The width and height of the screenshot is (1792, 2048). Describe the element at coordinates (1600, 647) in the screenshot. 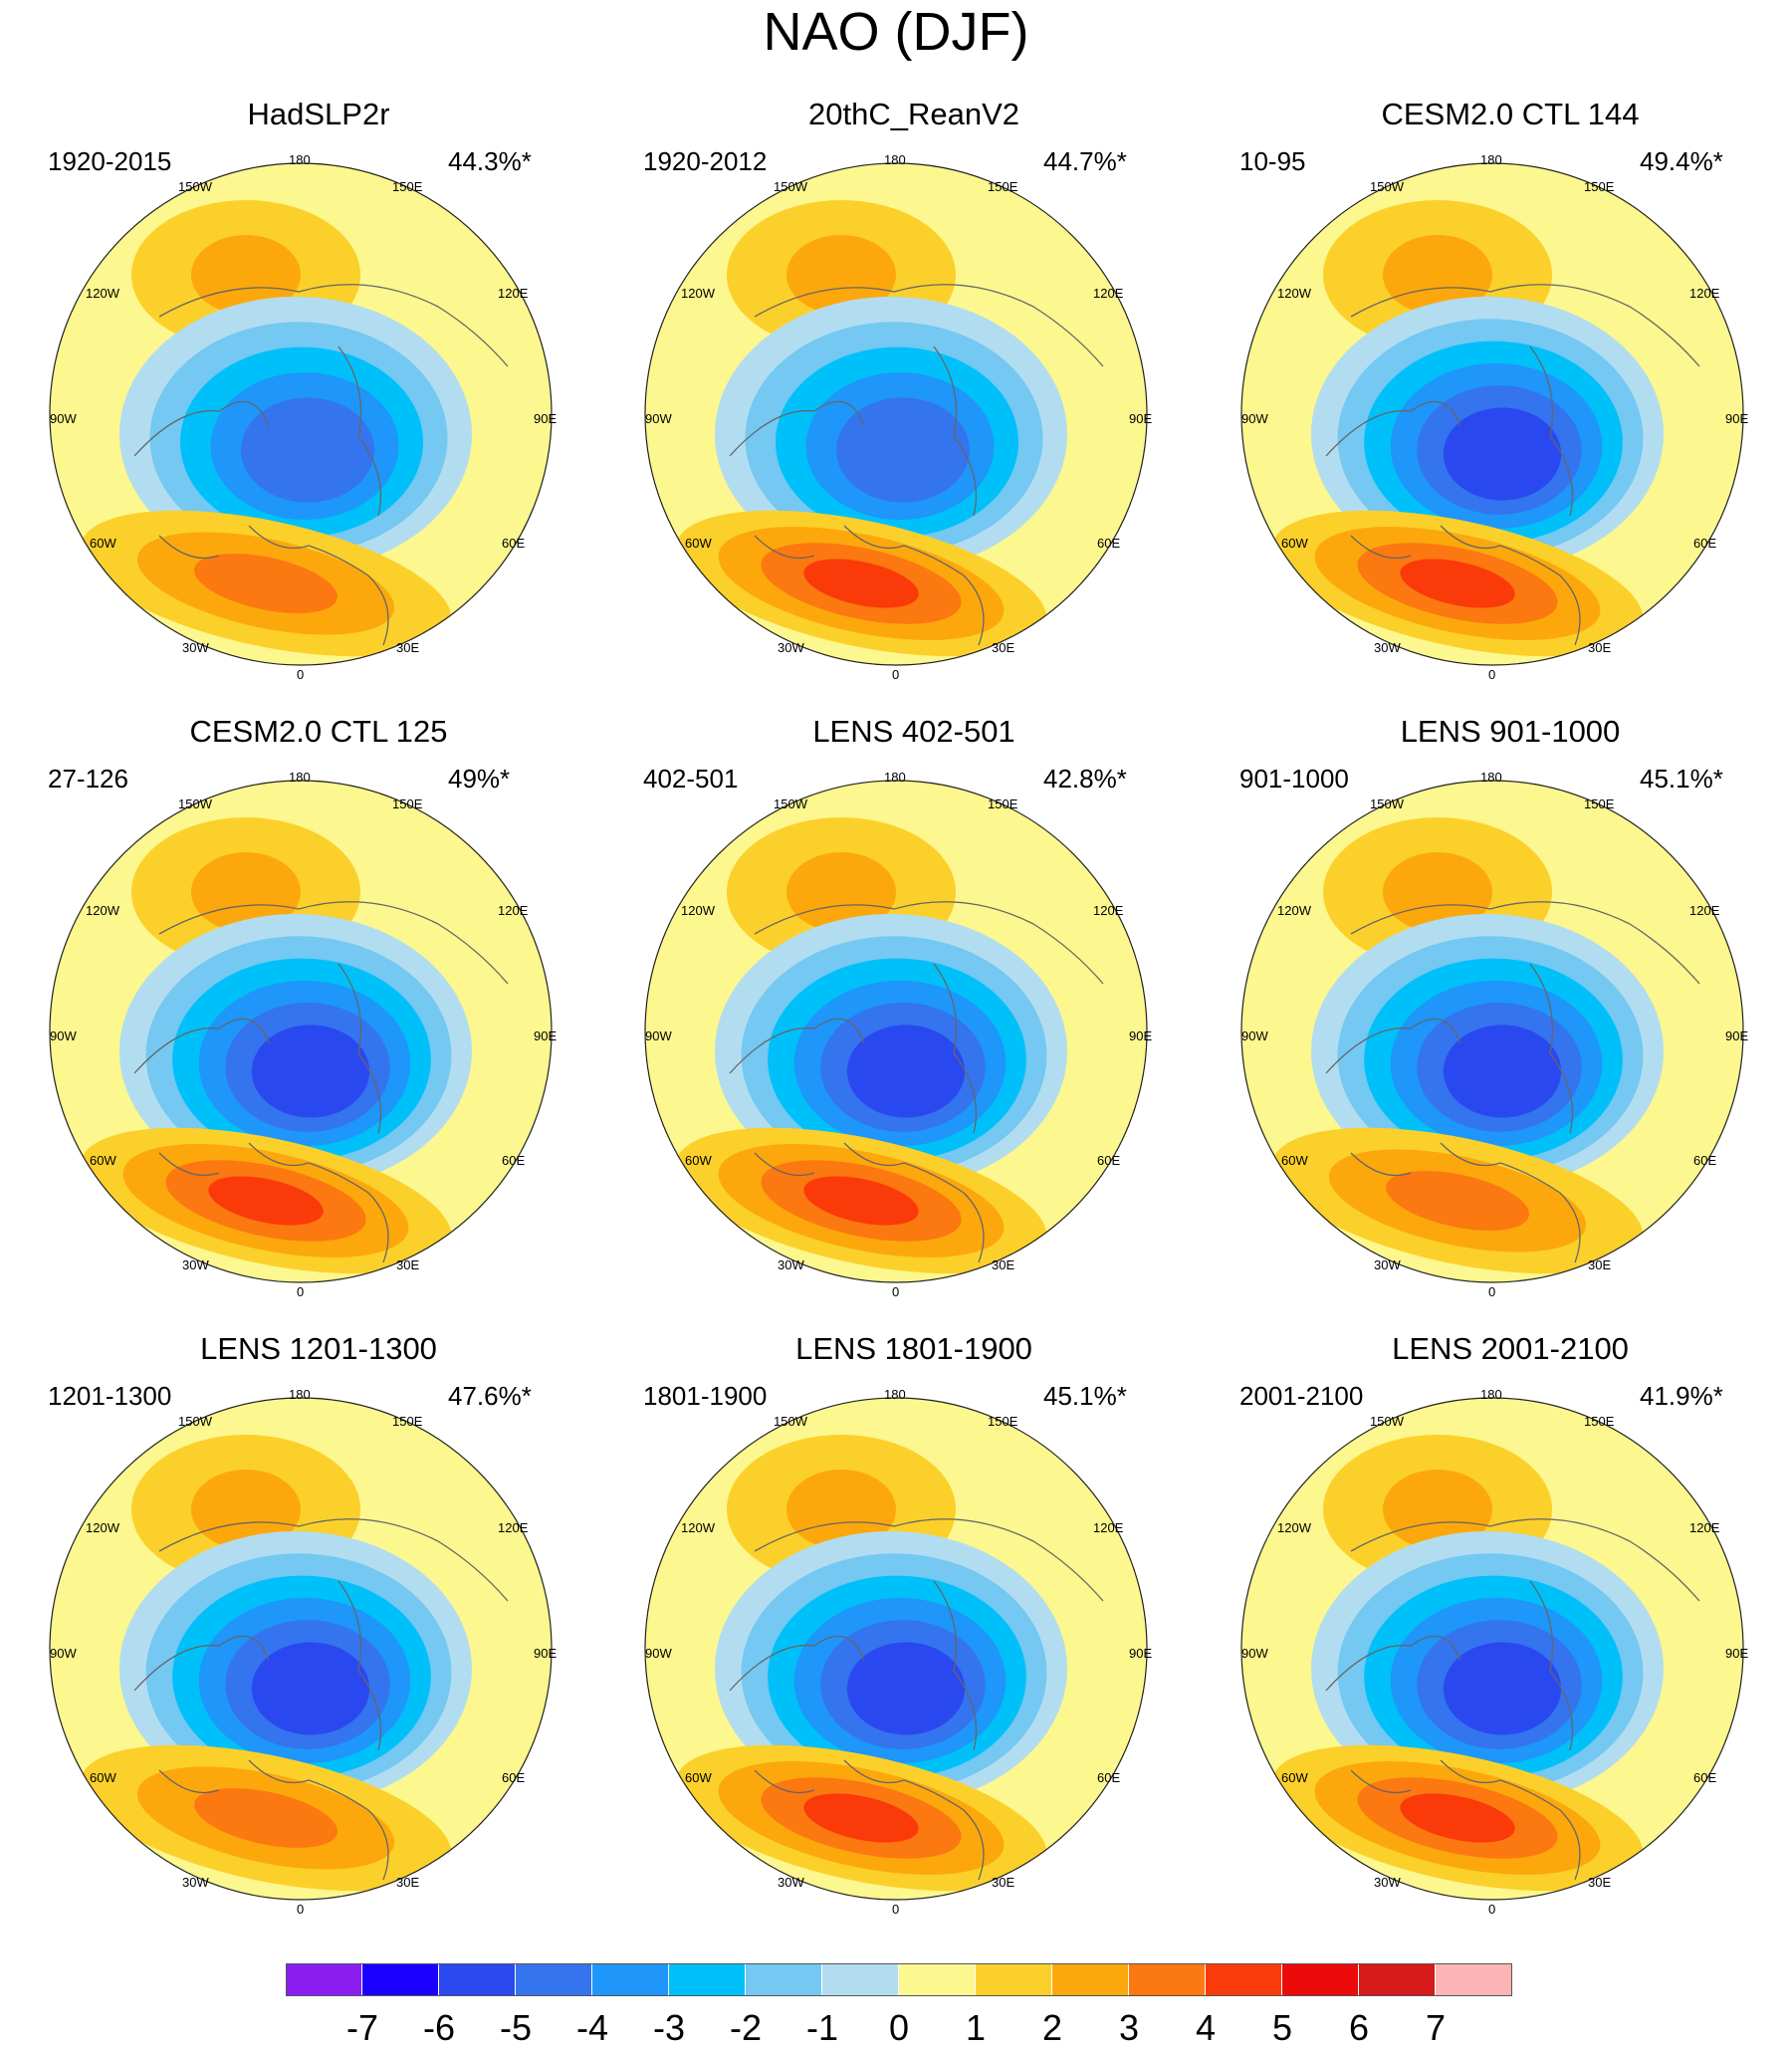

I see `longitude-label: 30E` at that location.